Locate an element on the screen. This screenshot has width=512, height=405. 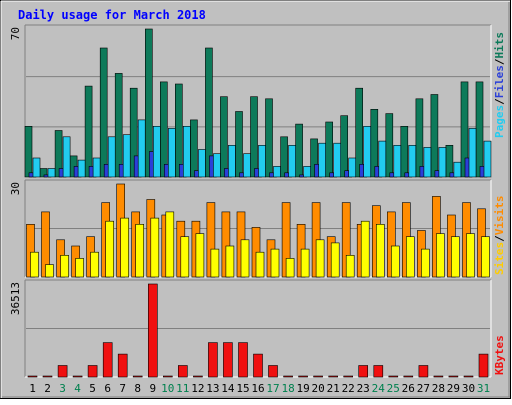
x-tick-label-23: 23 is located at coordinates (363, 388).